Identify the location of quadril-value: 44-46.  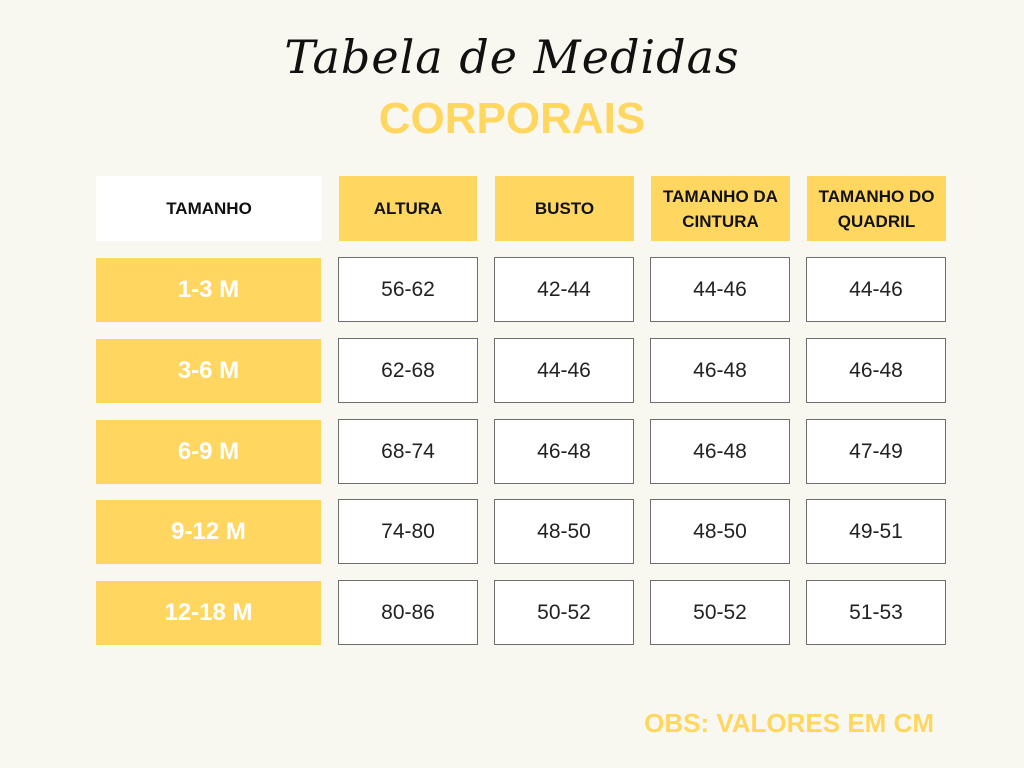
(876, 289).